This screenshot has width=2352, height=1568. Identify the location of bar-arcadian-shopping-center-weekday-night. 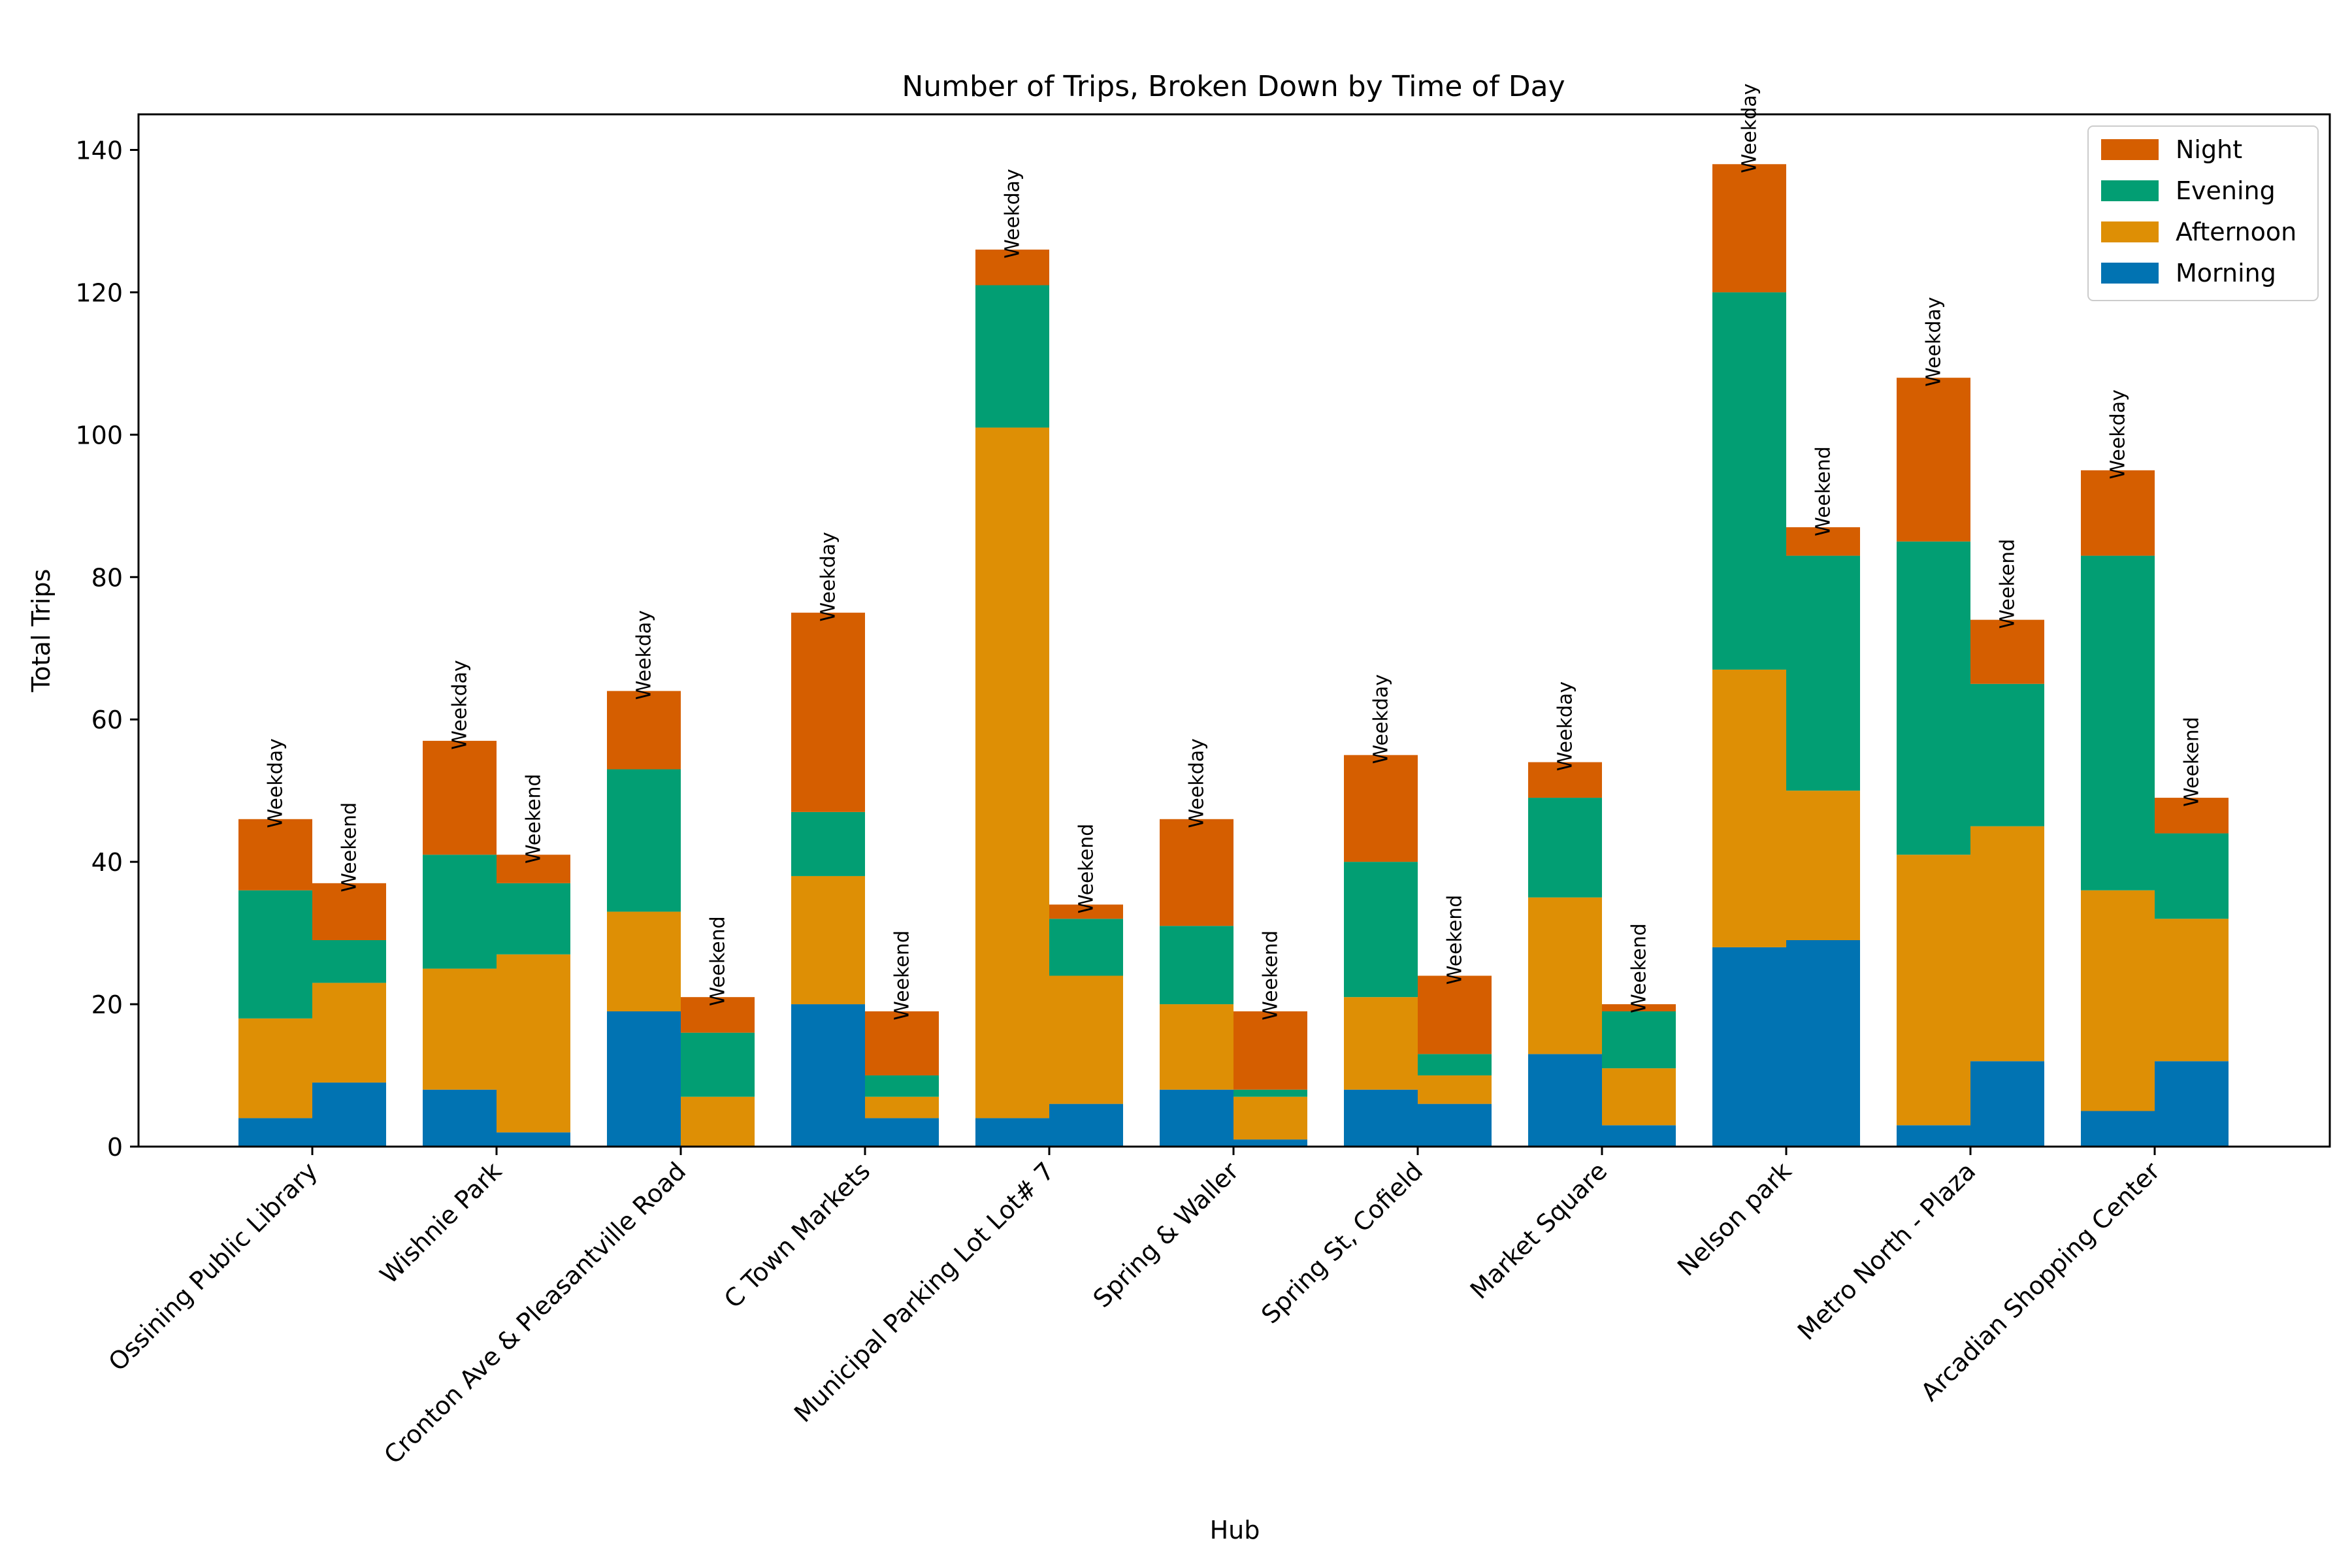
(2118, 513).